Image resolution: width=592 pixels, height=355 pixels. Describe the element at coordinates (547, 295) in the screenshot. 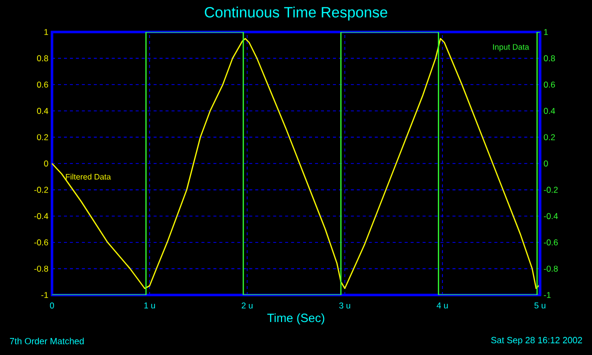

I see `y2-tick-label: -1` at that location.